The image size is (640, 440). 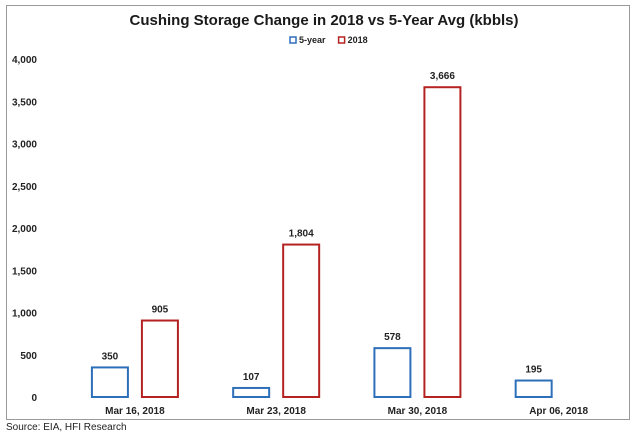 I want to click on data-label: 350, so click(x=110, y=356).